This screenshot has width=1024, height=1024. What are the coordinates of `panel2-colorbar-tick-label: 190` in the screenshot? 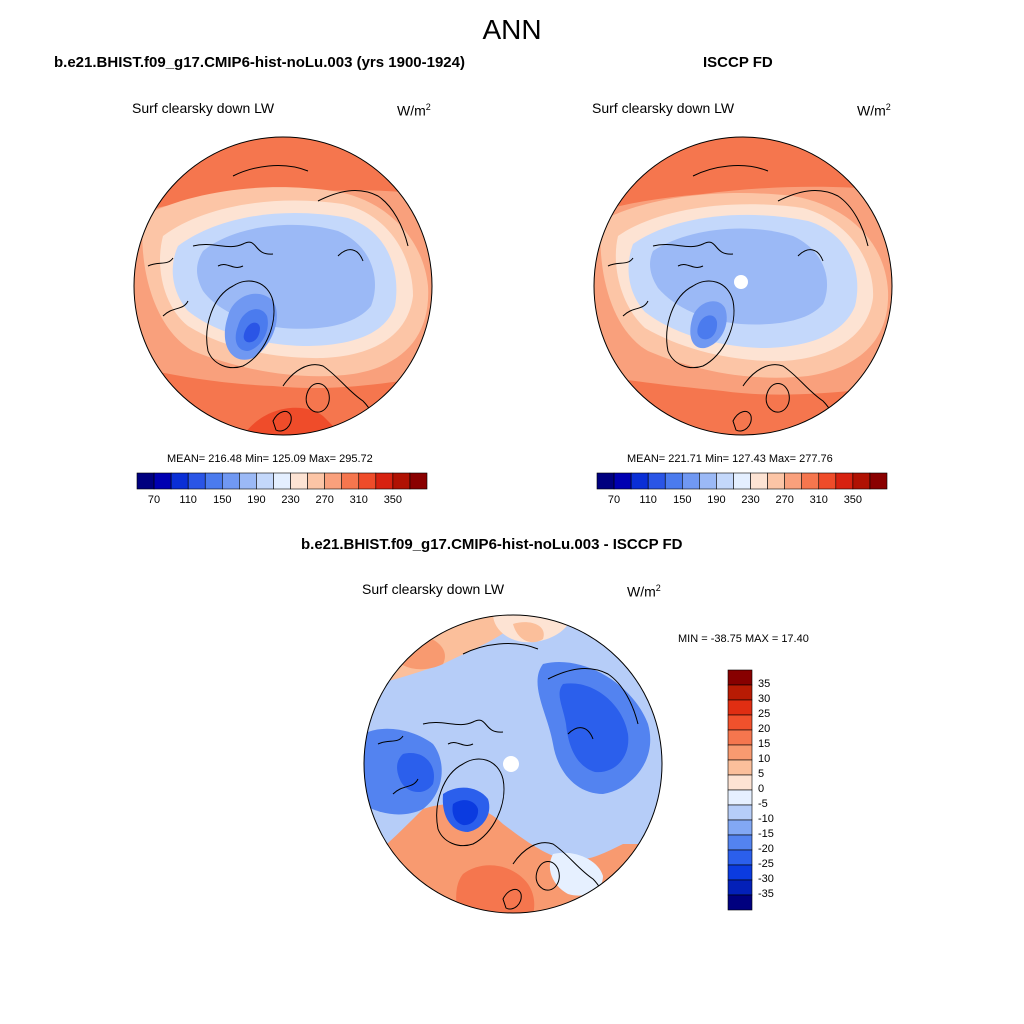 It's located at (716, 500).